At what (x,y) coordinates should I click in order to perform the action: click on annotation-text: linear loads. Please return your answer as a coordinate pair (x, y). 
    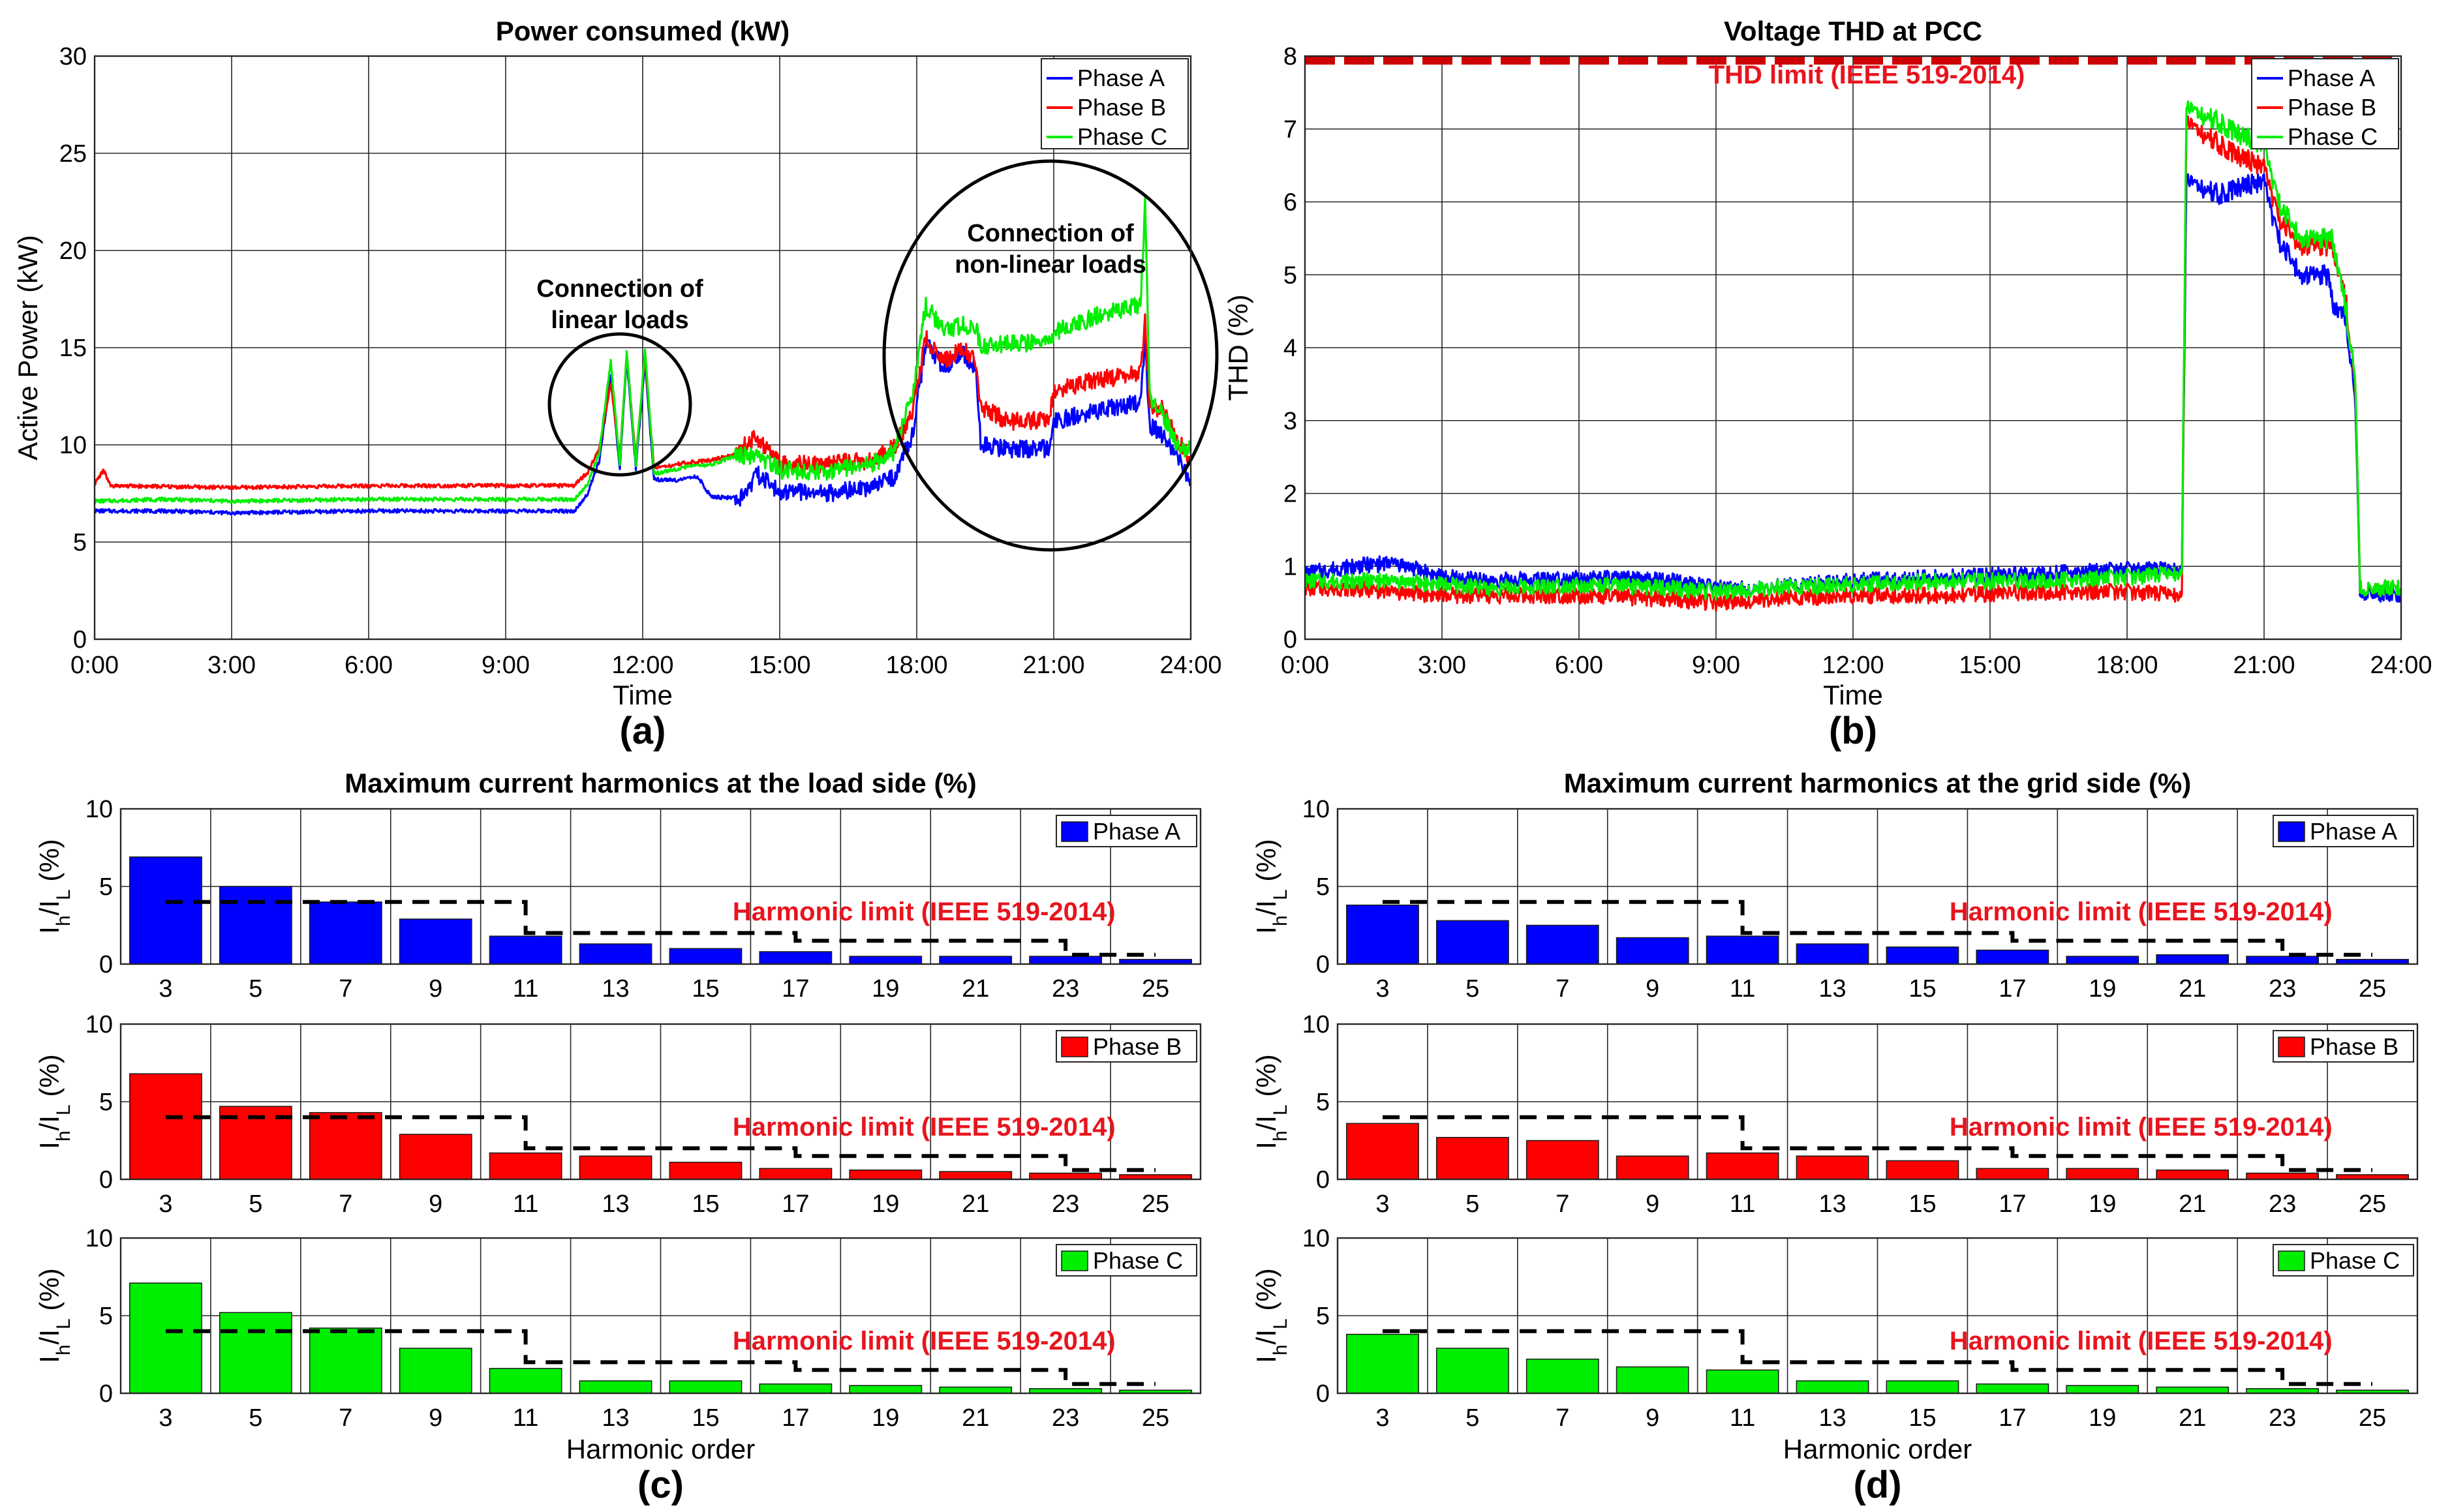
    Looking at the image, I should click on (619, 320).